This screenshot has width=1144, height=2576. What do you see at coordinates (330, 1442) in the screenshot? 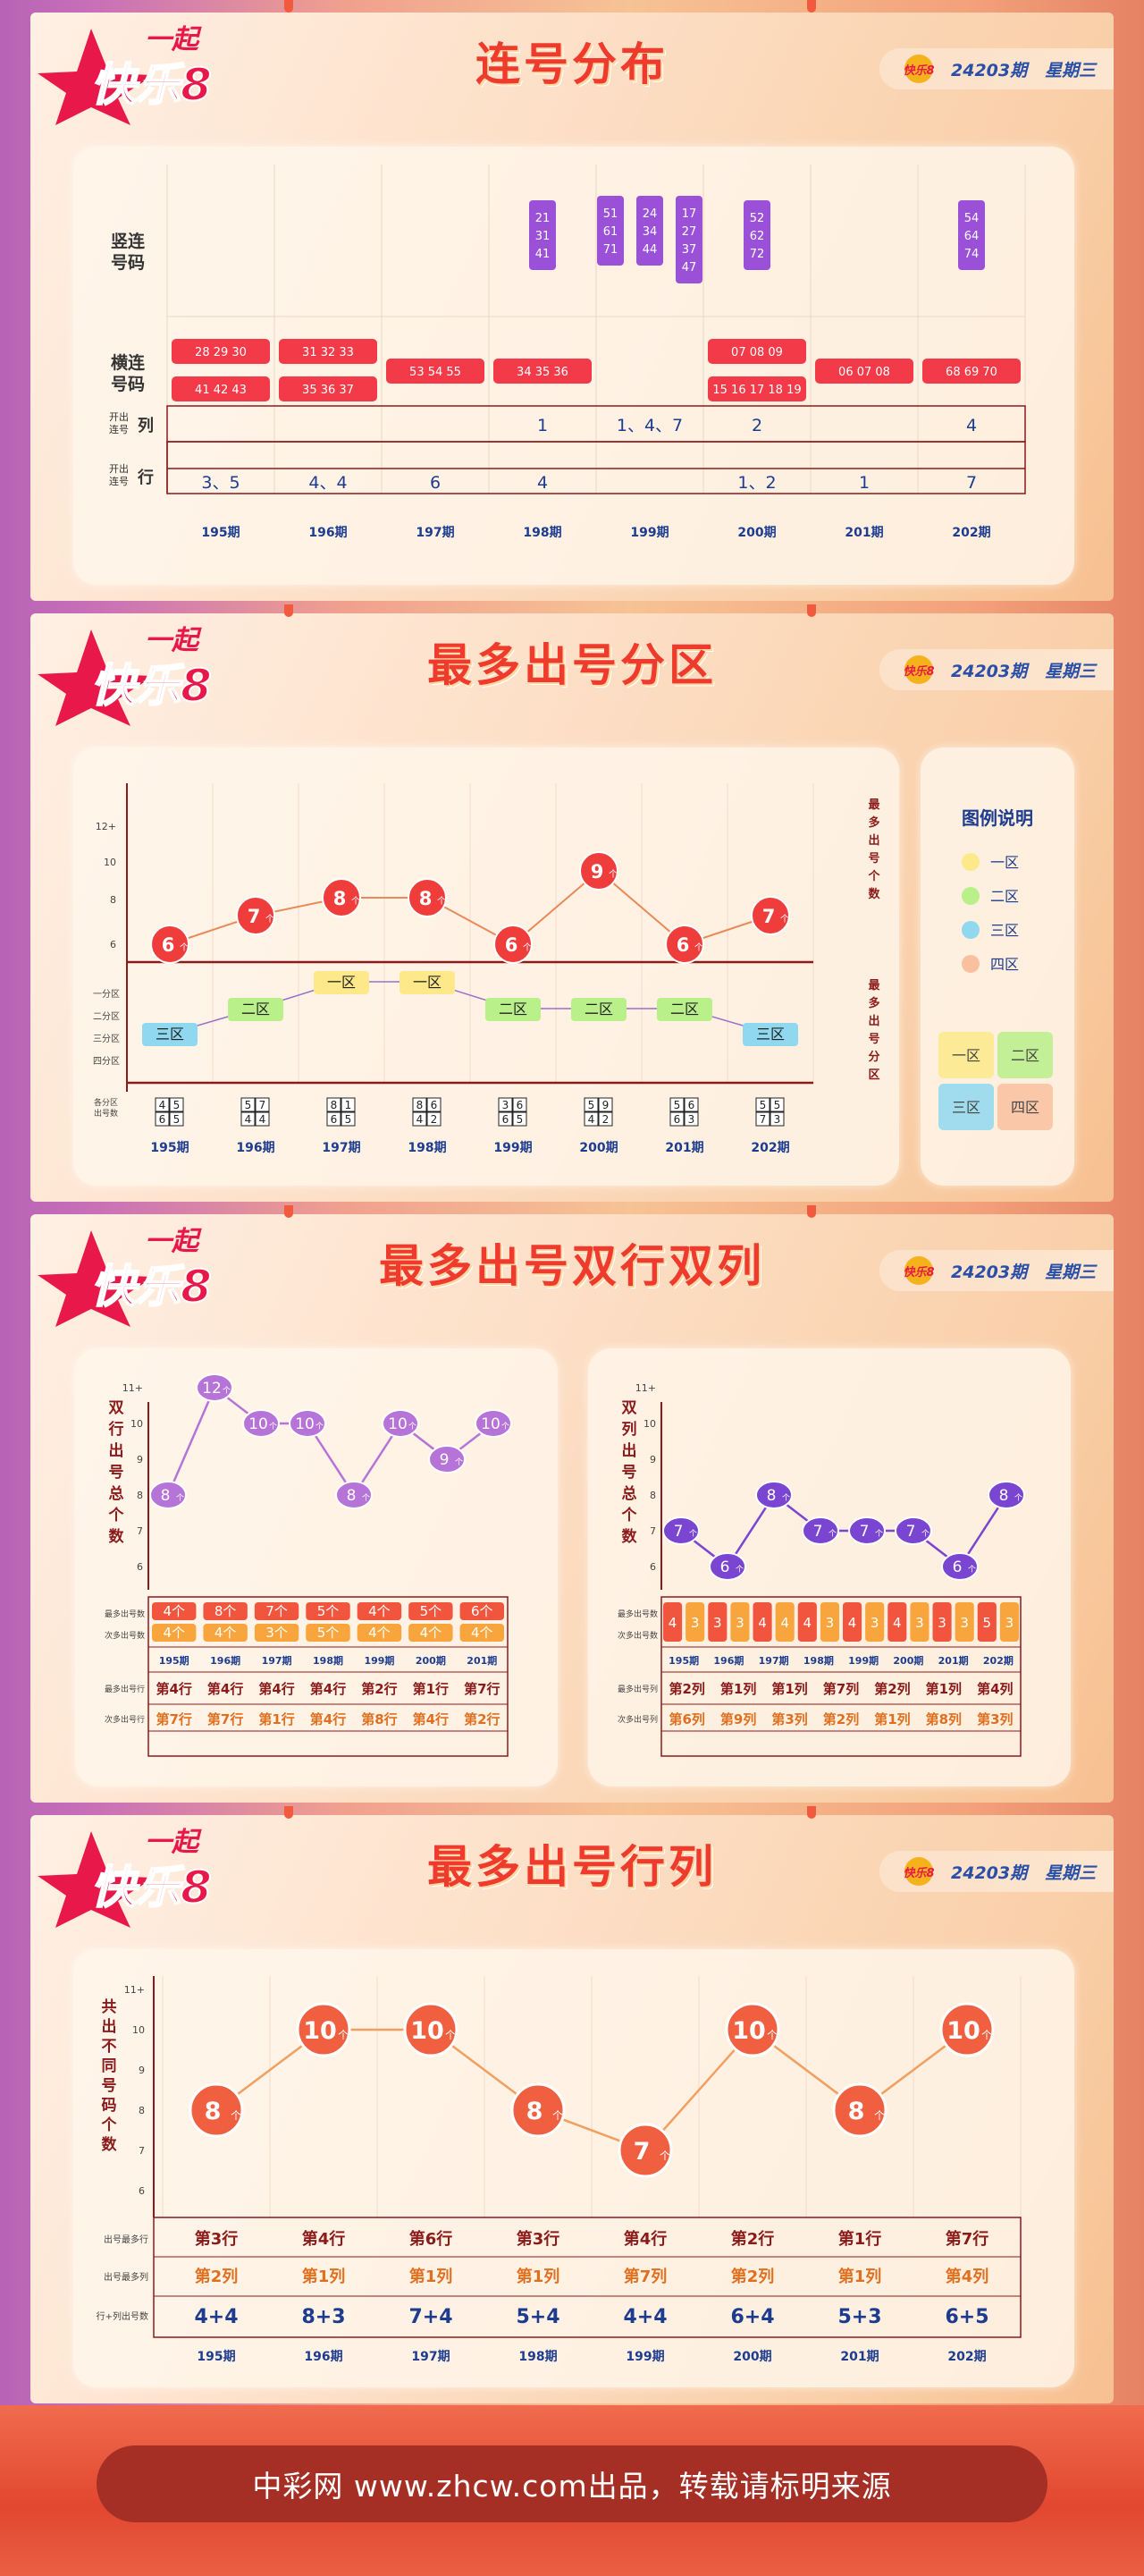
I see `series-line` at bounding box center [330, 1442].